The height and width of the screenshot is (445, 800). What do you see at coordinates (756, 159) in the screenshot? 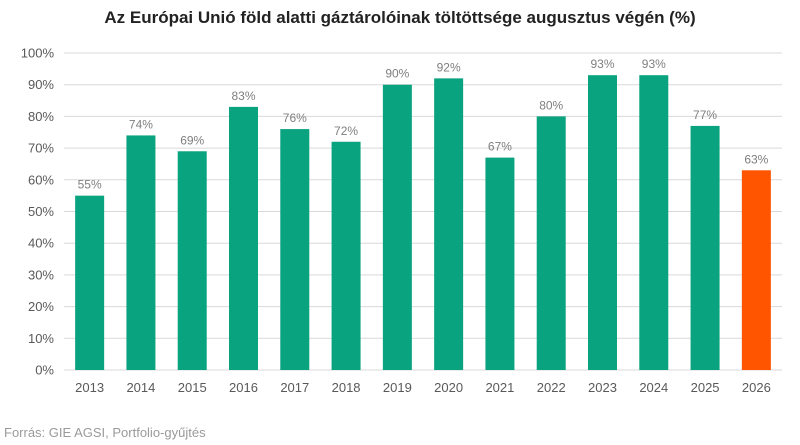
I see `value-label-2026: 63%` at bounding box center [756, 159].